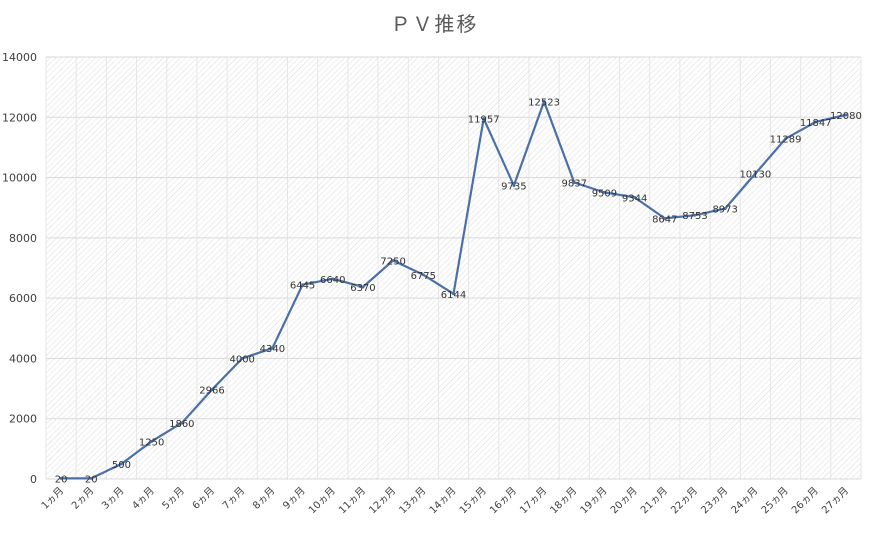 This screenshot has height=535, width=869. I want to click on x-tick-label: 19ヵ月, so click(594, 501).